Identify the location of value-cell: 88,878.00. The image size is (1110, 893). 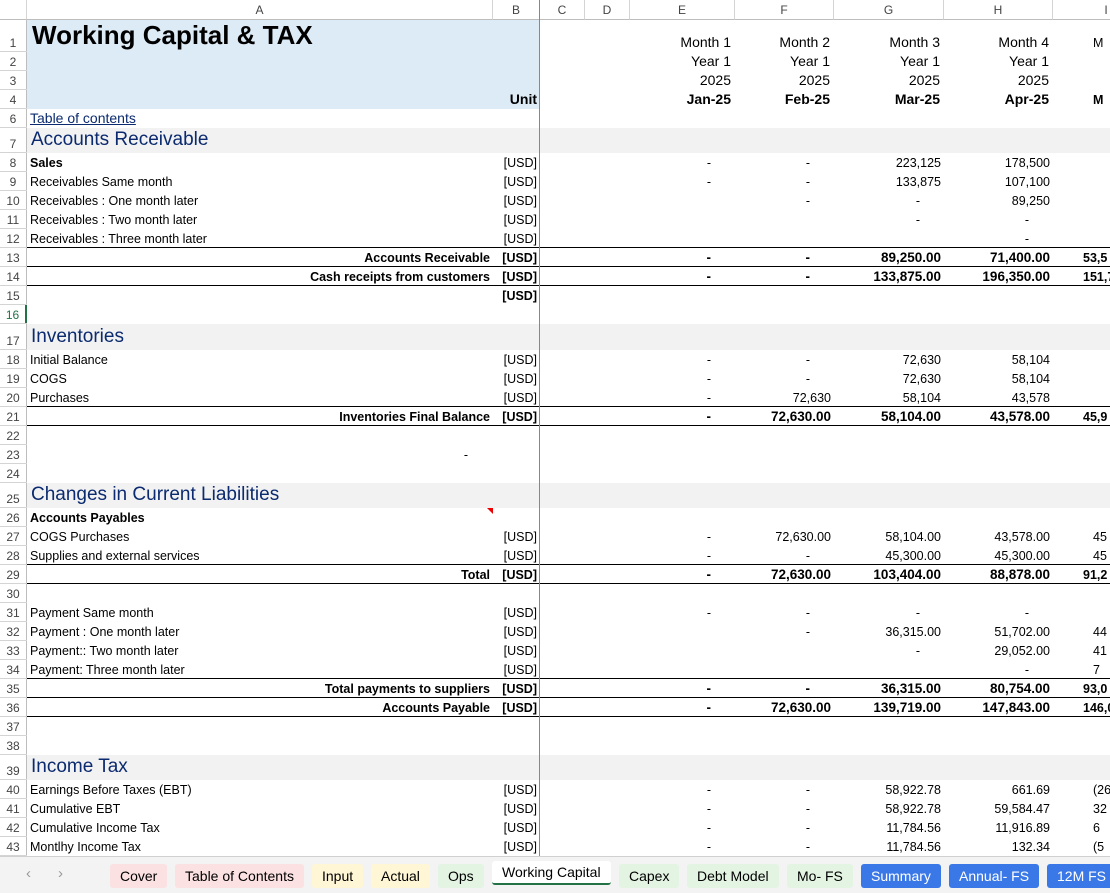
(1019, 574).